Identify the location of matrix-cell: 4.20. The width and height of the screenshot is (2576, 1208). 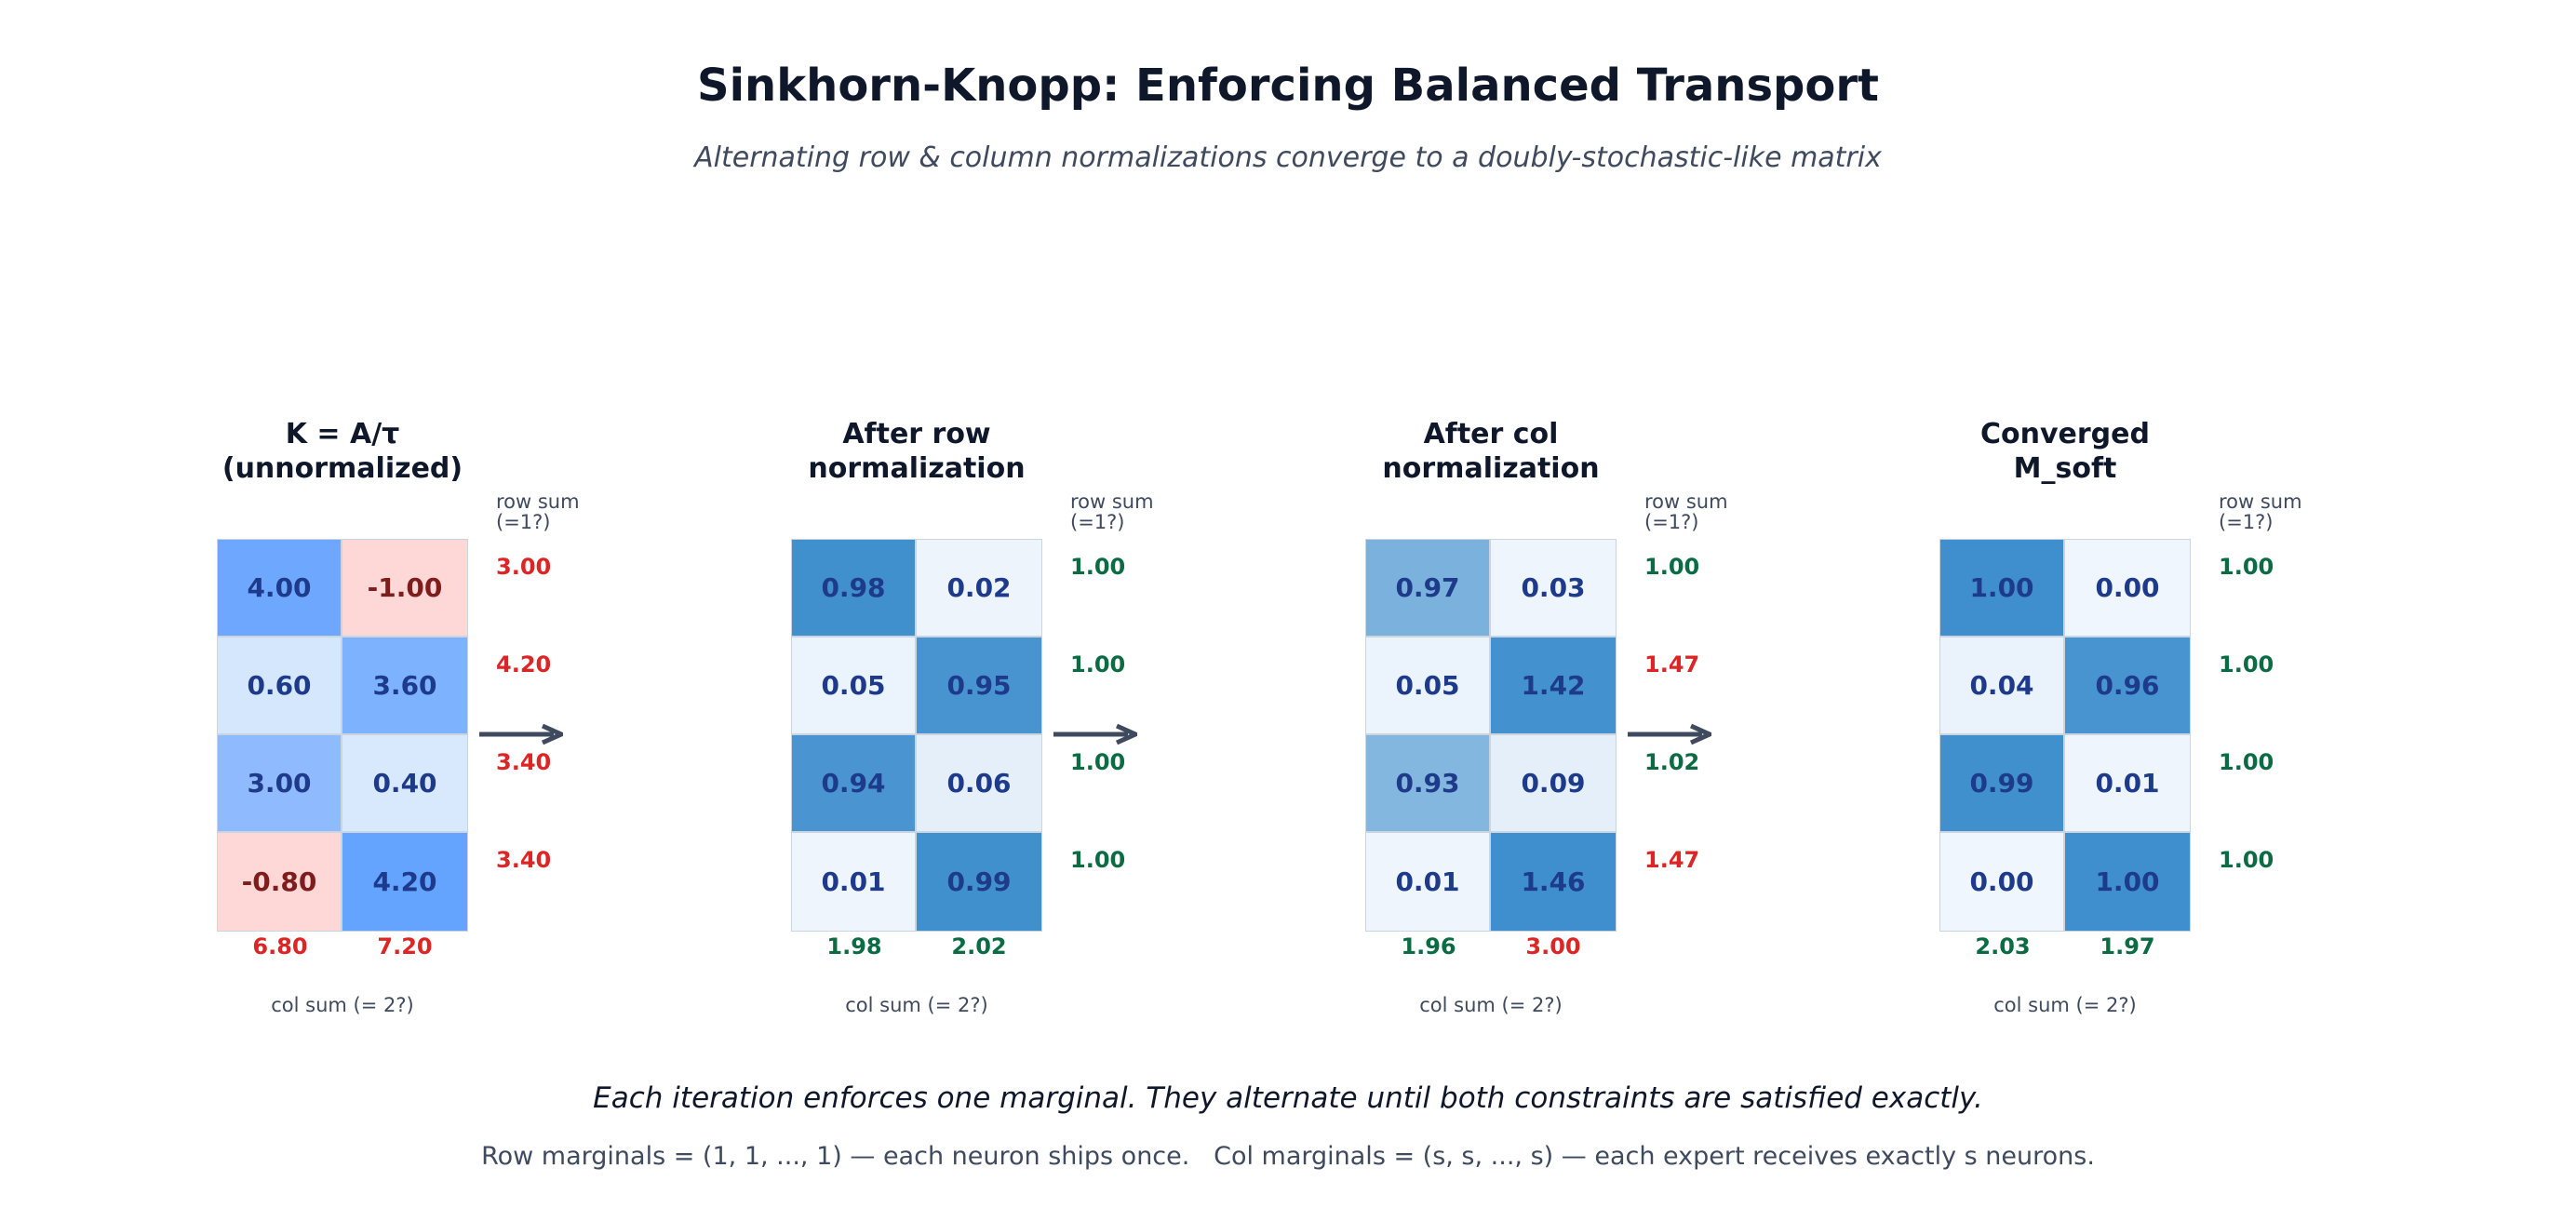
(405, 882).